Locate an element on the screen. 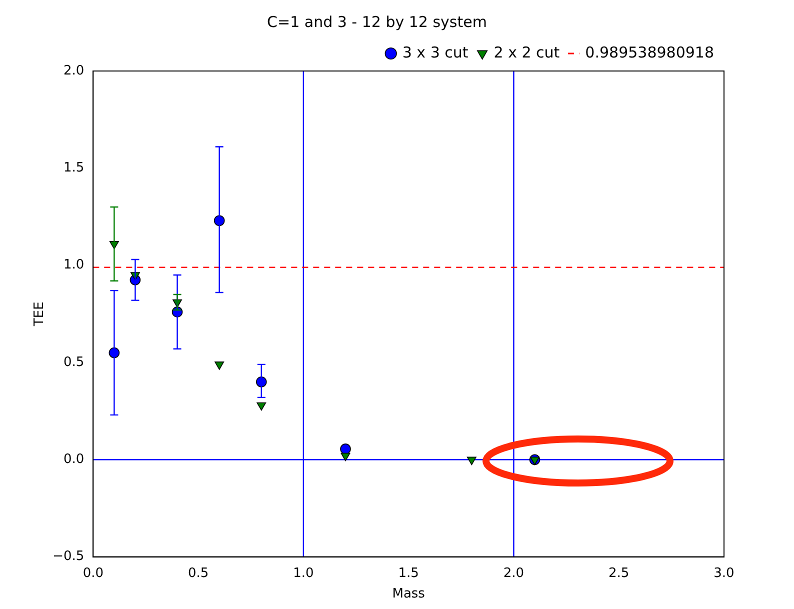 The height and width of the screenshot is (609, 794). y-tick-label: 0.0 is located at coordinates (73, 460).